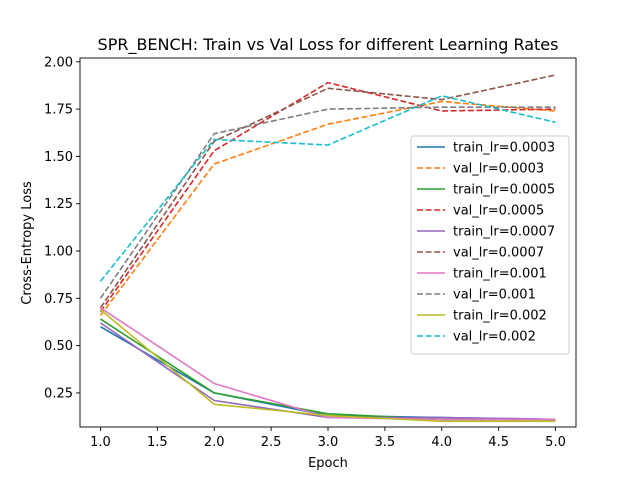 This screenshot has height=480, width=640. Describe the element at coordinates (498, 169) in the screenshot. I see `legend-label: val_lr=0.0003` at that location.